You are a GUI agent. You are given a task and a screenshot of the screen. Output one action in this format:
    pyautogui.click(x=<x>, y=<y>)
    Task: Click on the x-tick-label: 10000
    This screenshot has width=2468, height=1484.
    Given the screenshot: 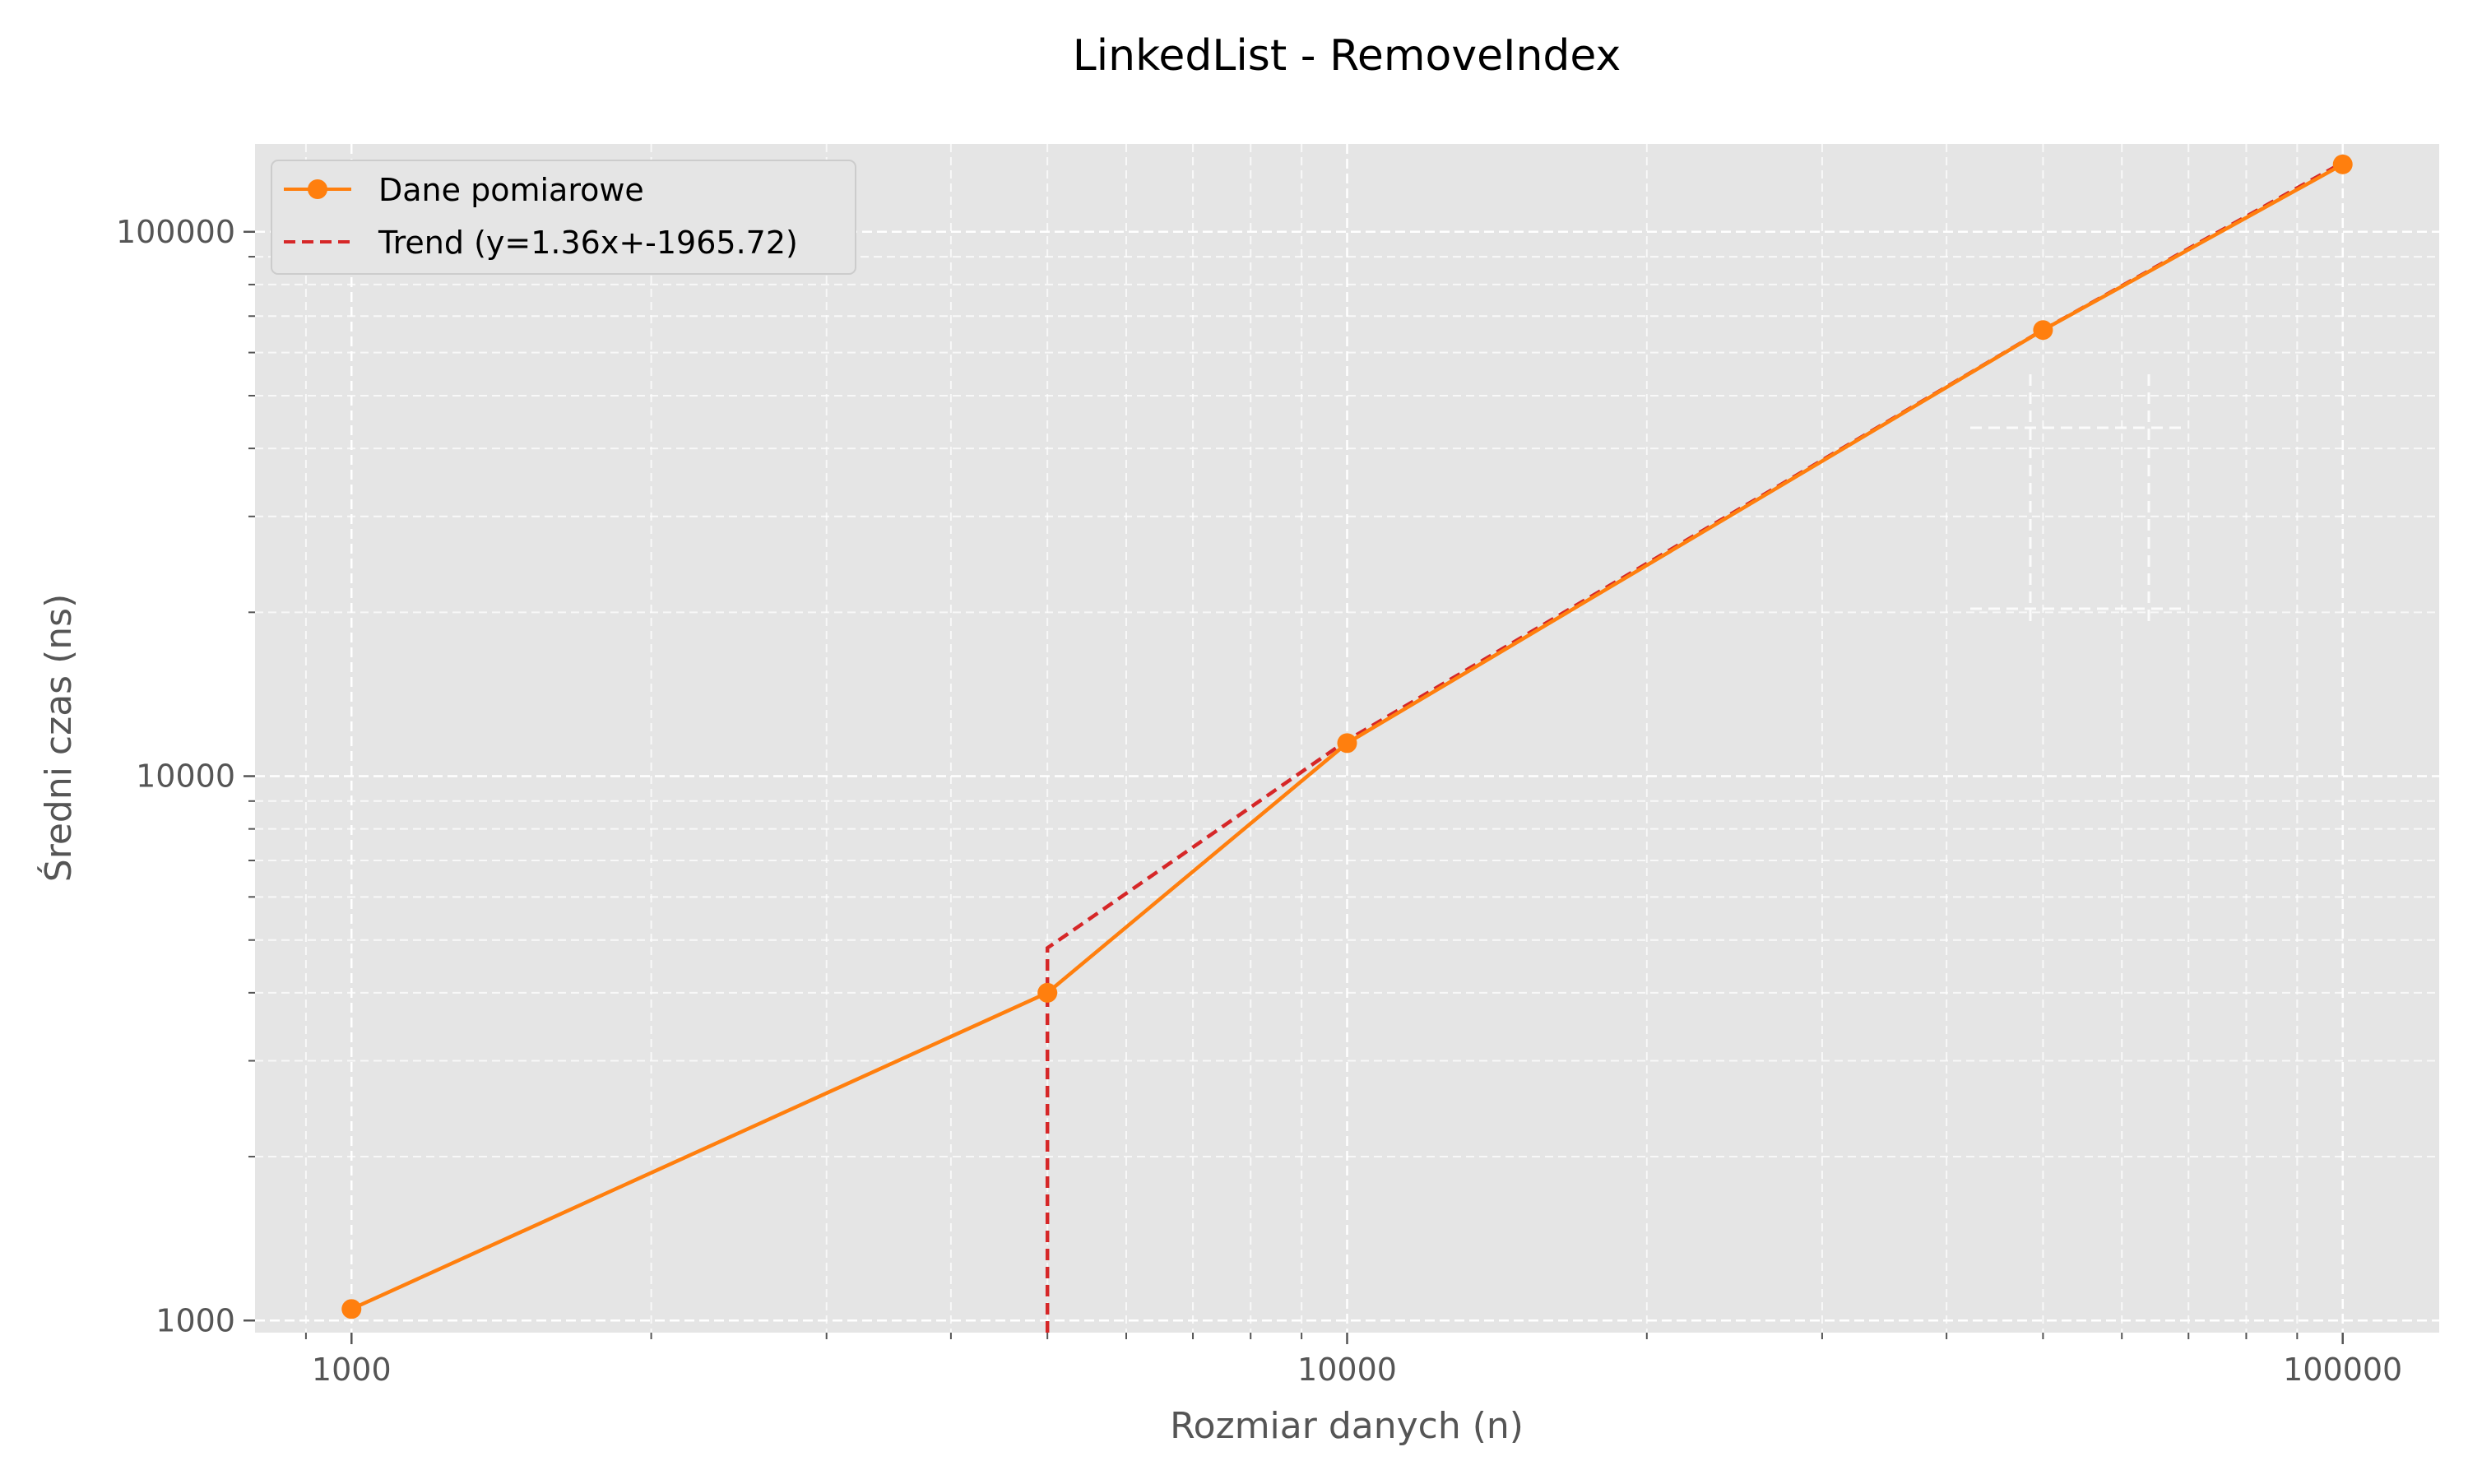 What is the action you would take?
    pyautogui.click(x=1347, y=1370)
    